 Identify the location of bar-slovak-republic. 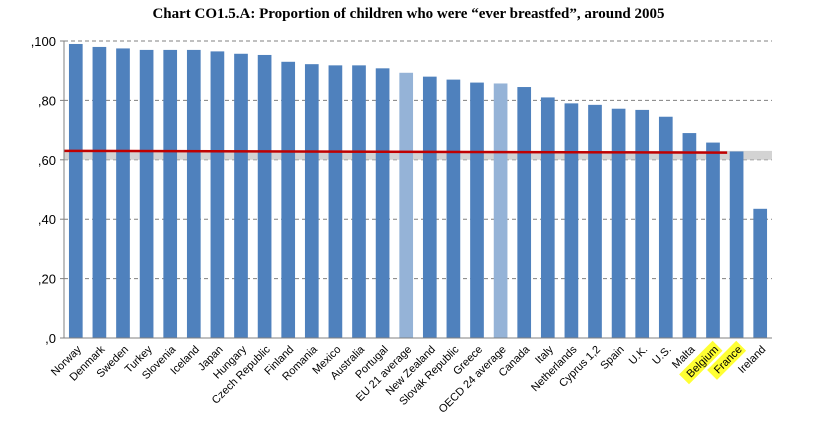
(453, 209).